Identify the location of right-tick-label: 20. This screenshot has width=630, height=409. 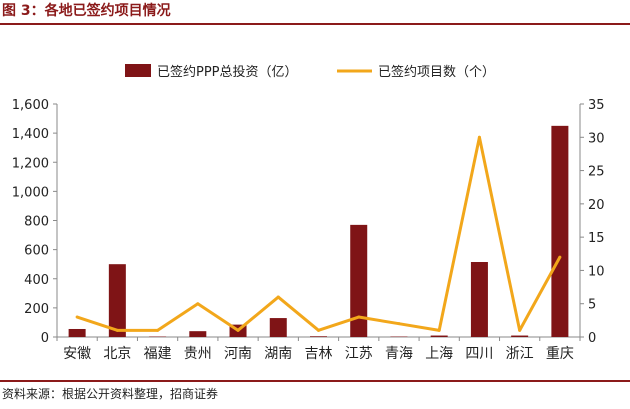
(596, 205).